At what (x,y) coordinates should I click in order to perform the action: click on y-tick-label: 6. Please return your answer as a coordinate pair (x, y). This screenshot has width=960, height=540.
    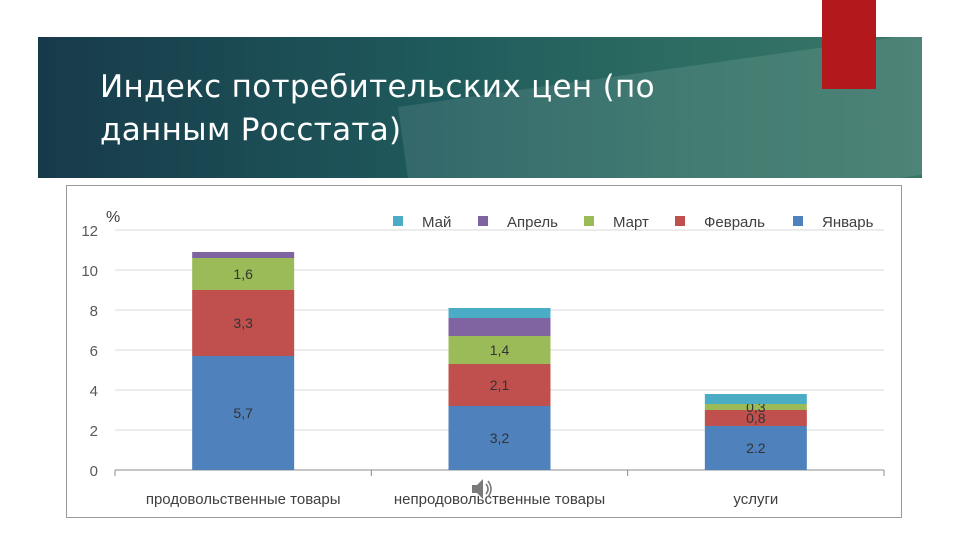
    Looking at the image, I should click on (94, 351).